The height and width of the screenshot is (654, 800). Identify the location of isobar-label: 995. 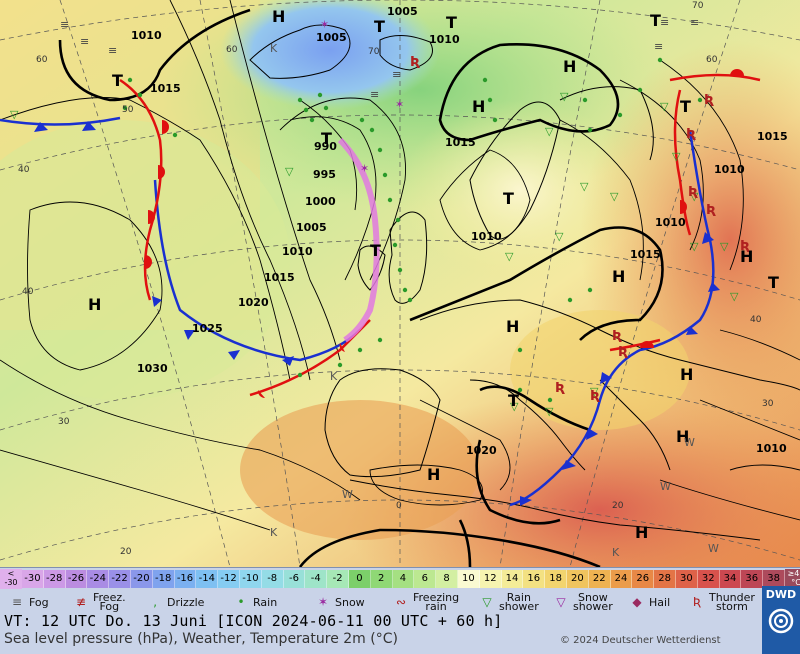
(324, 174).